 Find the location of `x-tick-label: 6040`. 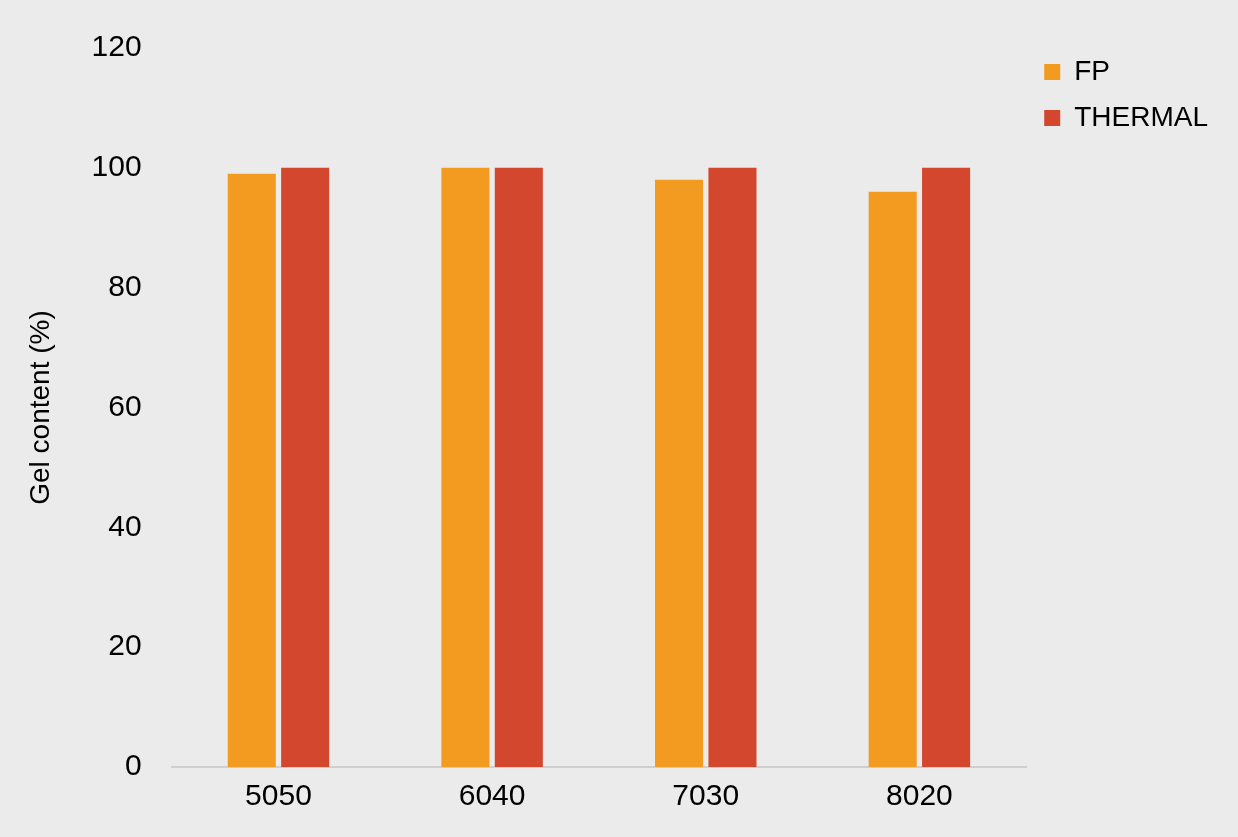

x-tick-label: 6040 is located at coordinates (492, 795).